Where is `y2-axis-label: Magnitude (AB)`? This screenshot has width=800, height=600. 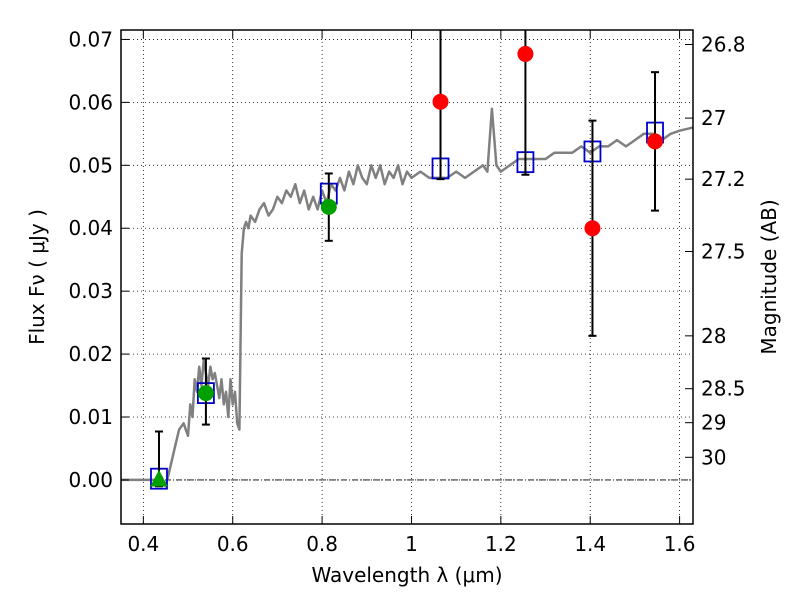
y2-axis-label: Magnitude (AB) is located at coordinates (769, 276).